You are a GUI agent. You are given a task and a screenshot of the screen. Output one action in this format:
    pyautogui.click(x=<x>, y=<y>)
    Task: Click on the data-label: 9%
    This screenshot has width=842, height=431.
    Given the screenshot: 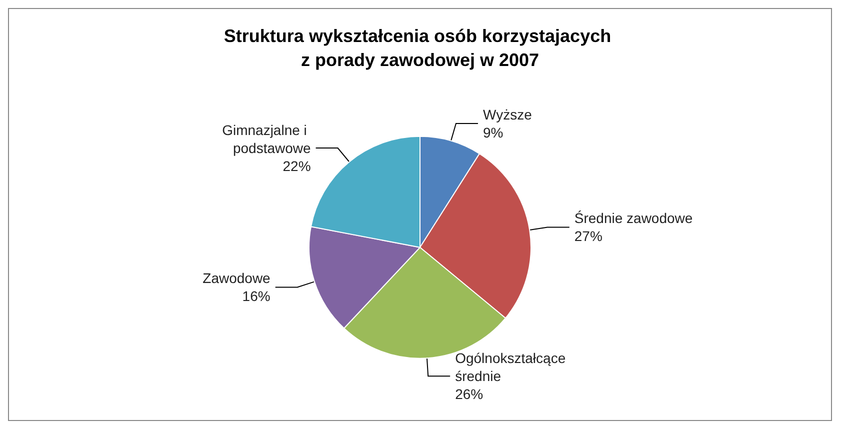 What is the action you would take?
    pyautogui.click(x=493, y=132)
    